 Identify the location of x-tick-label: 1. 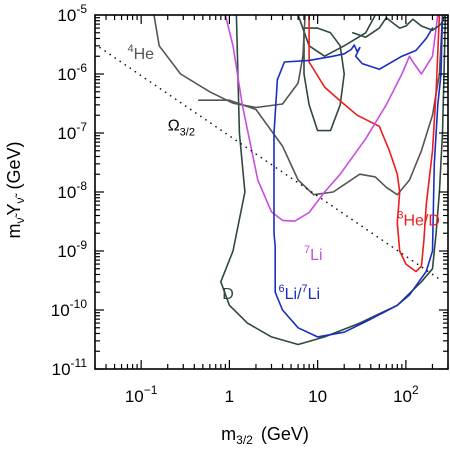
(229, 396).